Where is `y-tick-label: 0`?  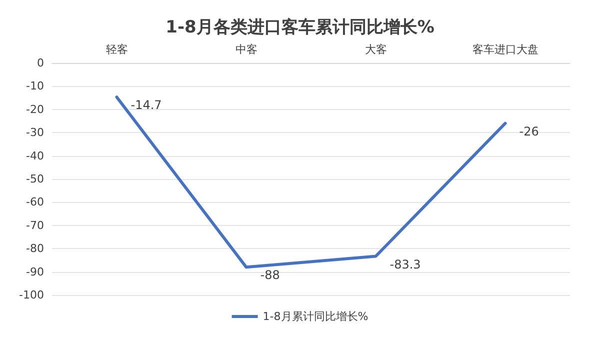
y-tick-label: 0 is located at coordinates (40, 63).